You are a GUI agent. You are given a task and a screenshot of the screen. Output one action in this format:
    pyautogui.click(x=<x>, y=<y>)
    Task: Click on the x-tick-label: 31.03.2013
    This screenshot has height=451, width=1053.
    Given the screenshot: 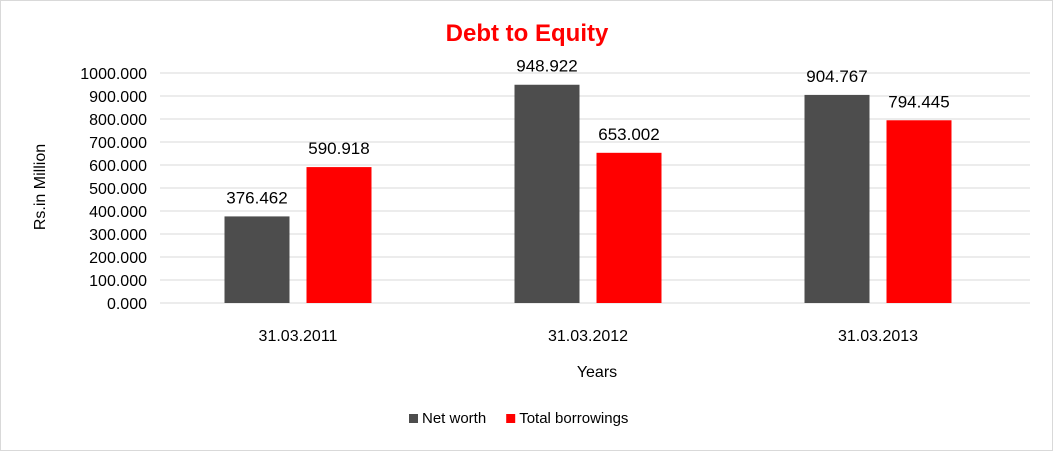 What is the action you would take?
    pyautogui.click(x=878, y=336)
    